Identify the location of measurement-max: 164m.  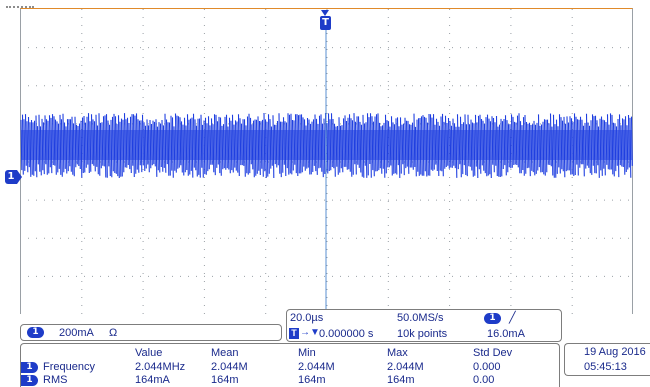
(401, 380).